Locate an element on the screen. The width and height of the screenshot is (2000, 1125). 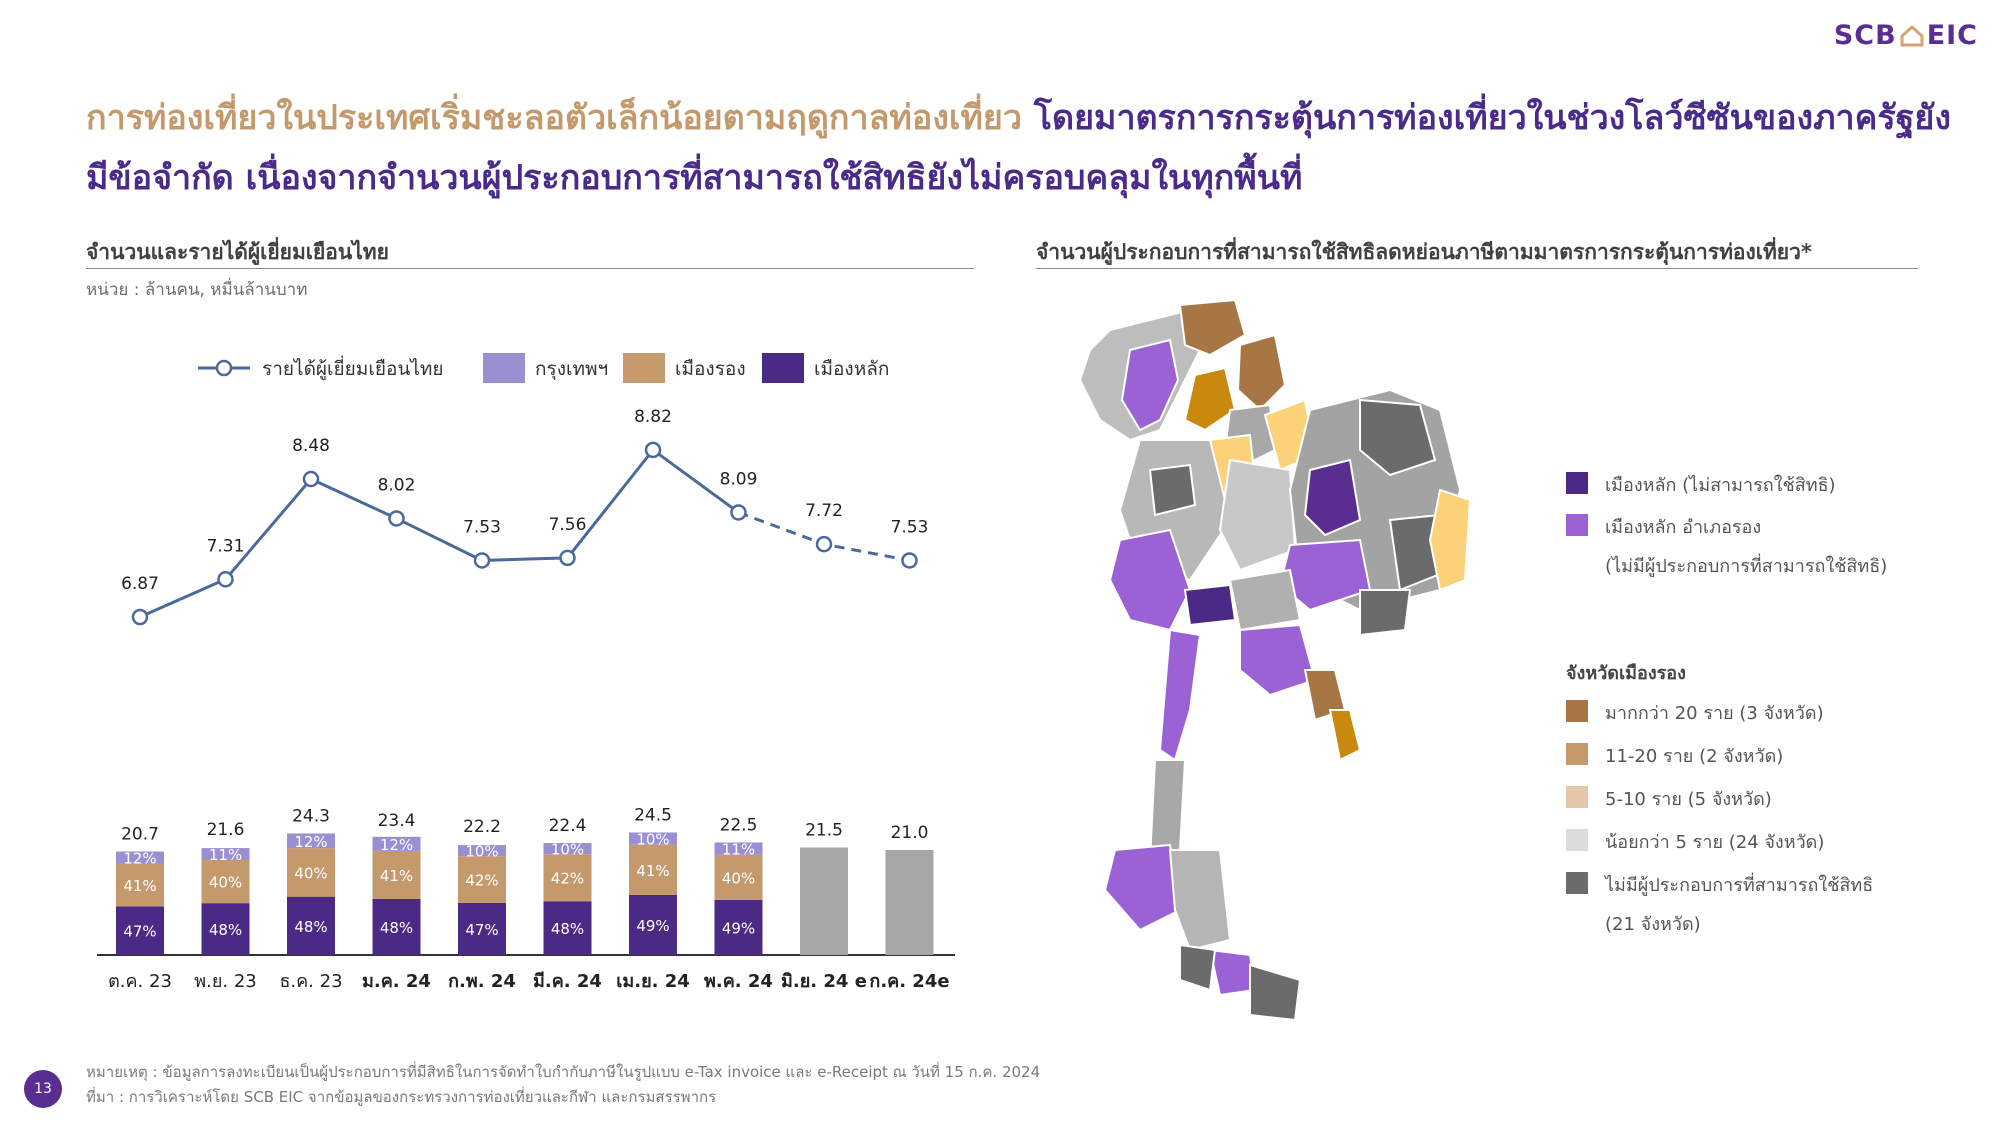
province-south-dark is located at coordinates (1275, 992).